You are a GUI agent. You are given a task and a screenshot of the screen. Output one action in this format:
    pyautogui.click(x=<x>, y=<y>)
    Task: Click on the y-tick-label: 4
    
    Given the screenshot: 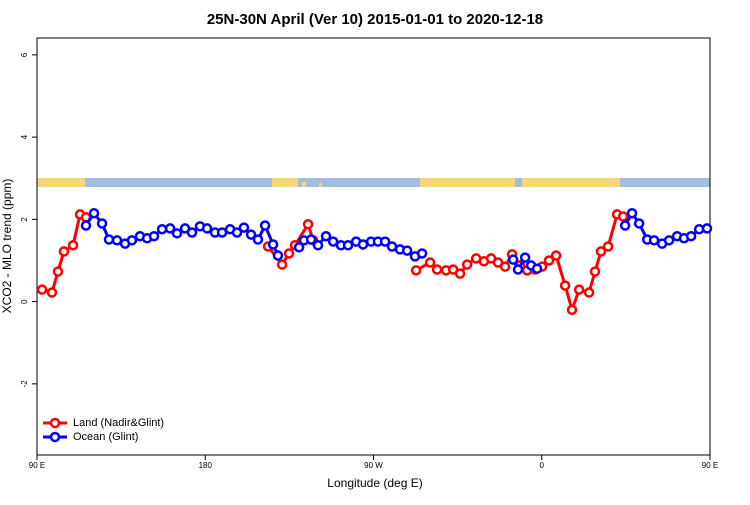 What is the action you would take?
    pyautogui.click(x=24, y=136)
    